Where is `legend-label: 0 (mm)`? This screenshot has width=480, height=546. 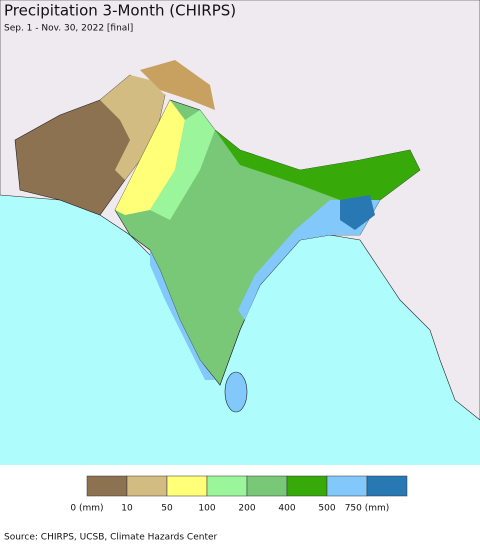 legend-label: 0 (mm) is located at coordinates (86, 509).